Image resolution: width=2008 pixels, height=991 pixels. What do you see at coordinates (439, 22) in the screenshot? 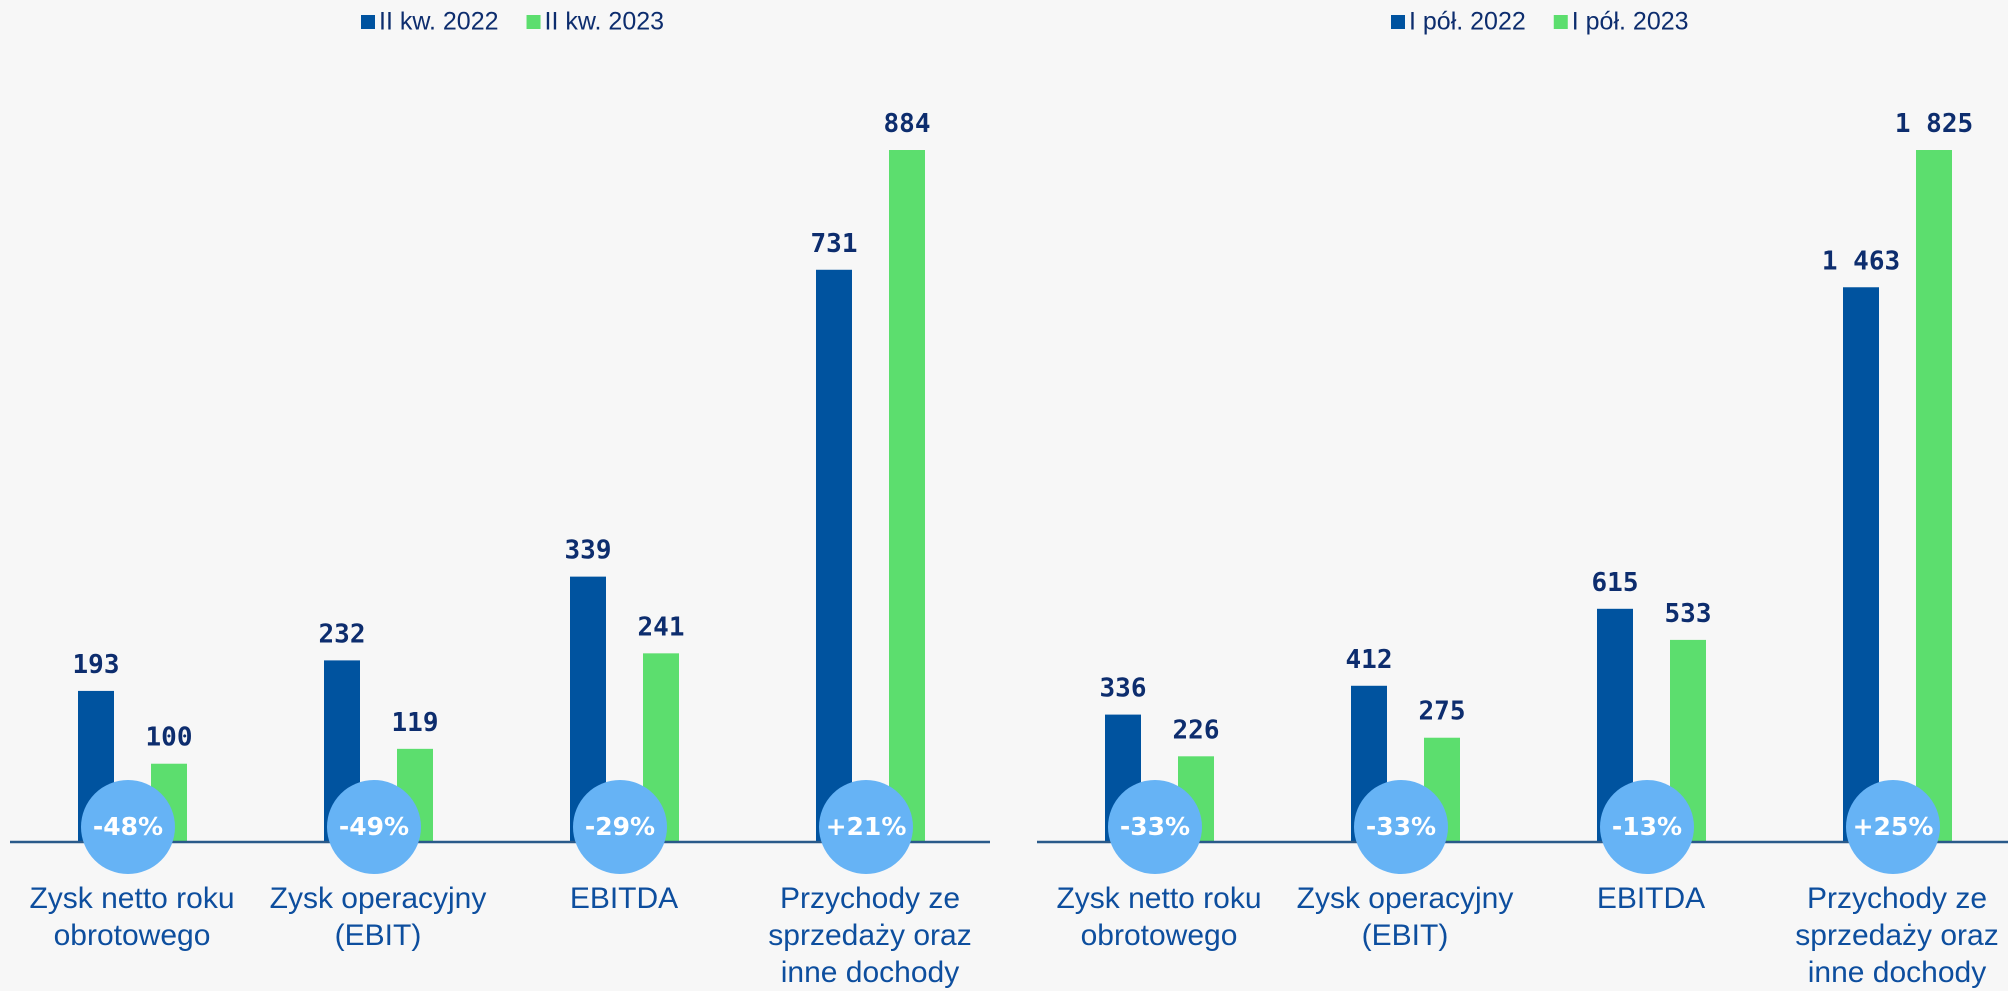
I see `legend-label: II kw. 2022` at bounding box center [439, 22].